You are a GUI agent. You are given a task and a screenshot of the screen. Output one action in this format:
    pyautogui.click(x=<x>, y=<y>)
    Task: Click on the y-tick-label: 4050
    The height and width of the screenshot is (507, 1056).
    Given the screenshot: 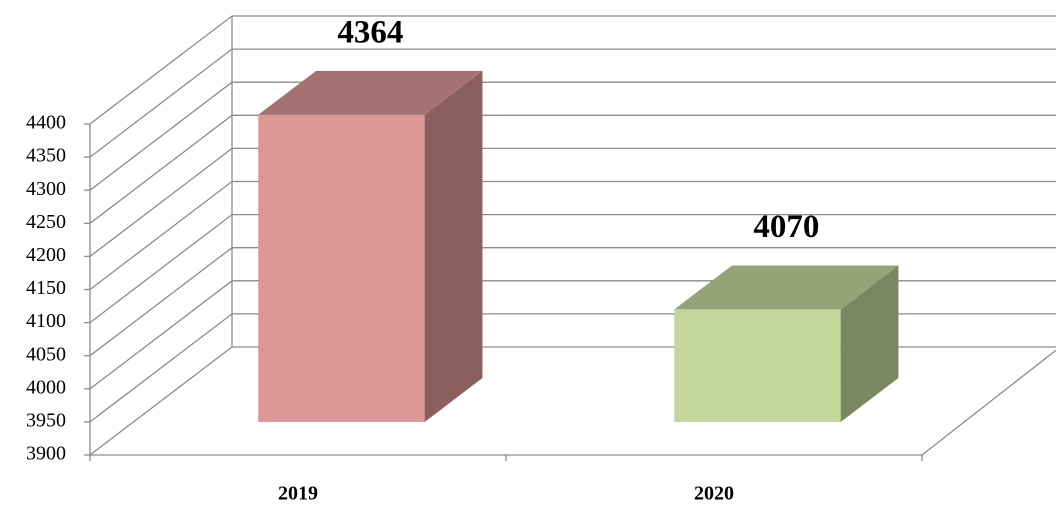 What is the action you would take?
    pyautogui.click(x=46, y=354)
    